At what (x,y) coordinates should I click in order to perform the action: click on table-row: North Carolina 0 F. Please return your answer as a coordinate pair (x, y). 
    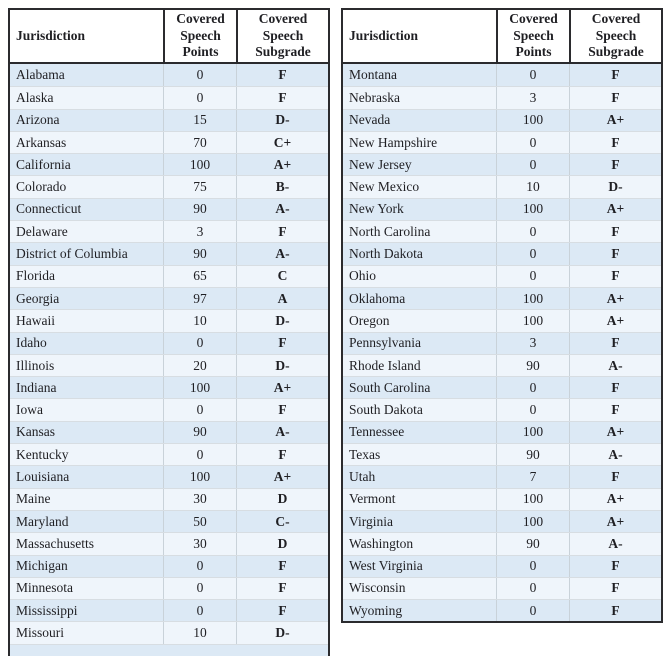
    Looking at the image, I should click on (502, 231).